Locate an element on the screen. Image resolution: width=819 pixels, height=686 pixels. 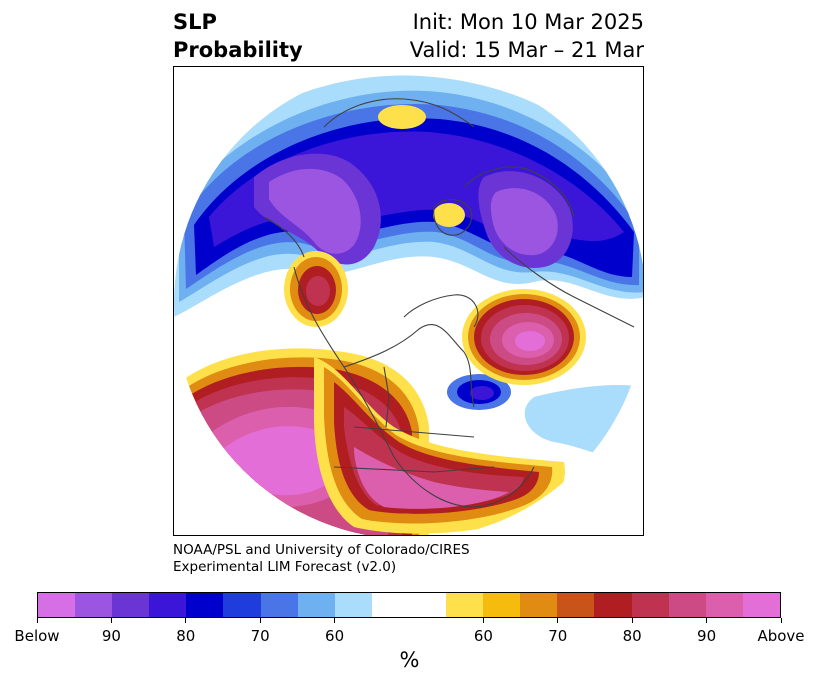
valid-range: Valid: 15 Mar – 21 Mar is located at coordinates (526, 50).